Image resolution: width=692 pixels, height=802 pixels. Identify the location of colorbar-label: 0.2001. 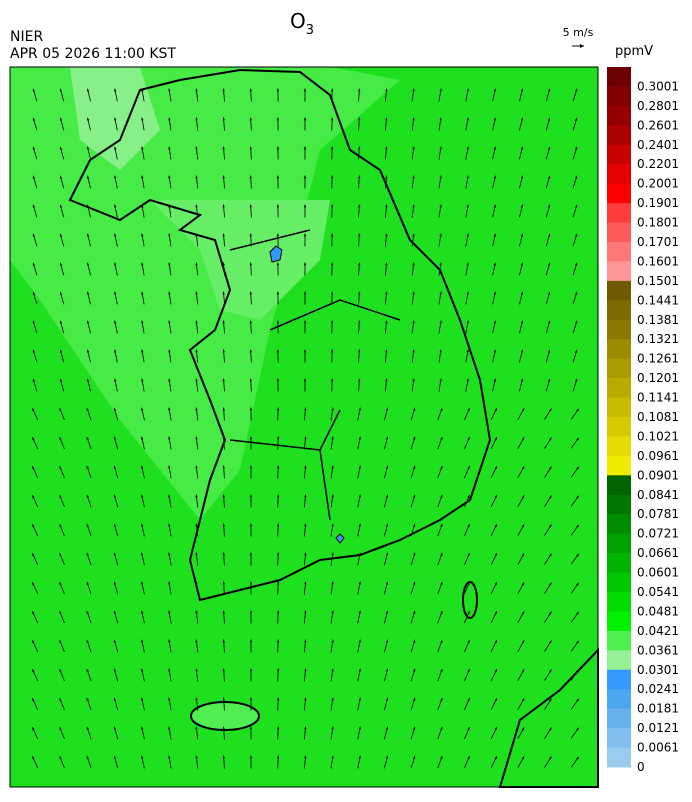
(658, 184).